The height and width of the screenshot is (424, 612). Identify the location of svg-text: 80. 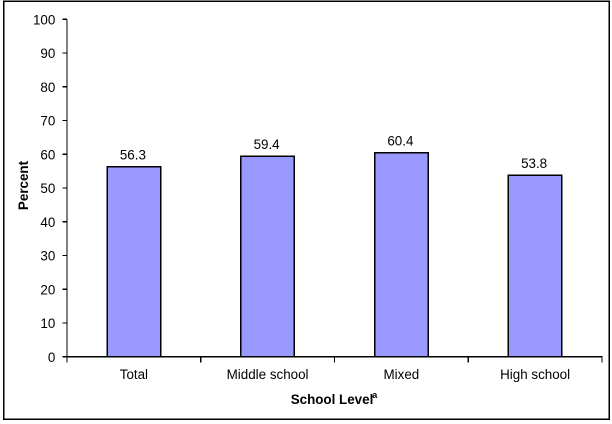
(47, 87).